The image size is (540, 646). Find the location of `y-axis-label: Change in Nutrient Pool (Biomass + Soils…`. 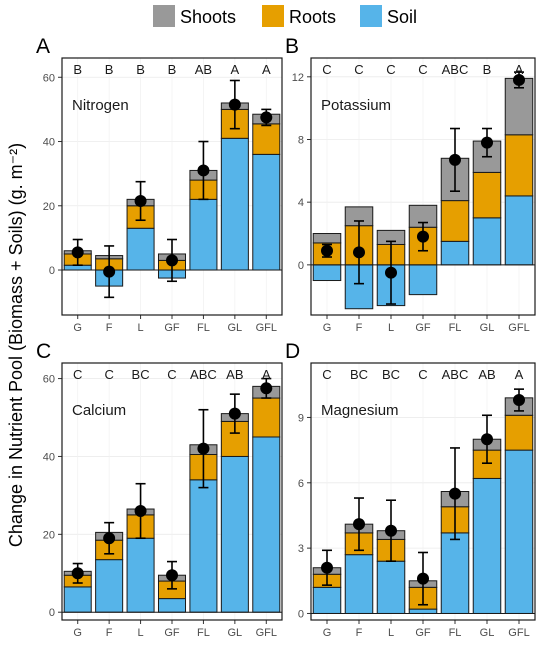

y-axis-label: Change in Nutrient Pool (Biomass + Soils… is located at coordinates (16, 345).